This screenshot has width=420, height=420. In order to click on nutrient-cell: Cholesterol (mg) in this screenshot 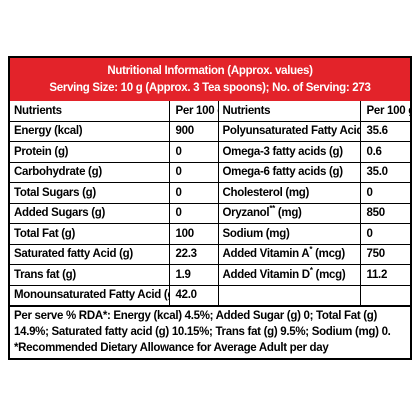, I will do `click(289, 193)`.